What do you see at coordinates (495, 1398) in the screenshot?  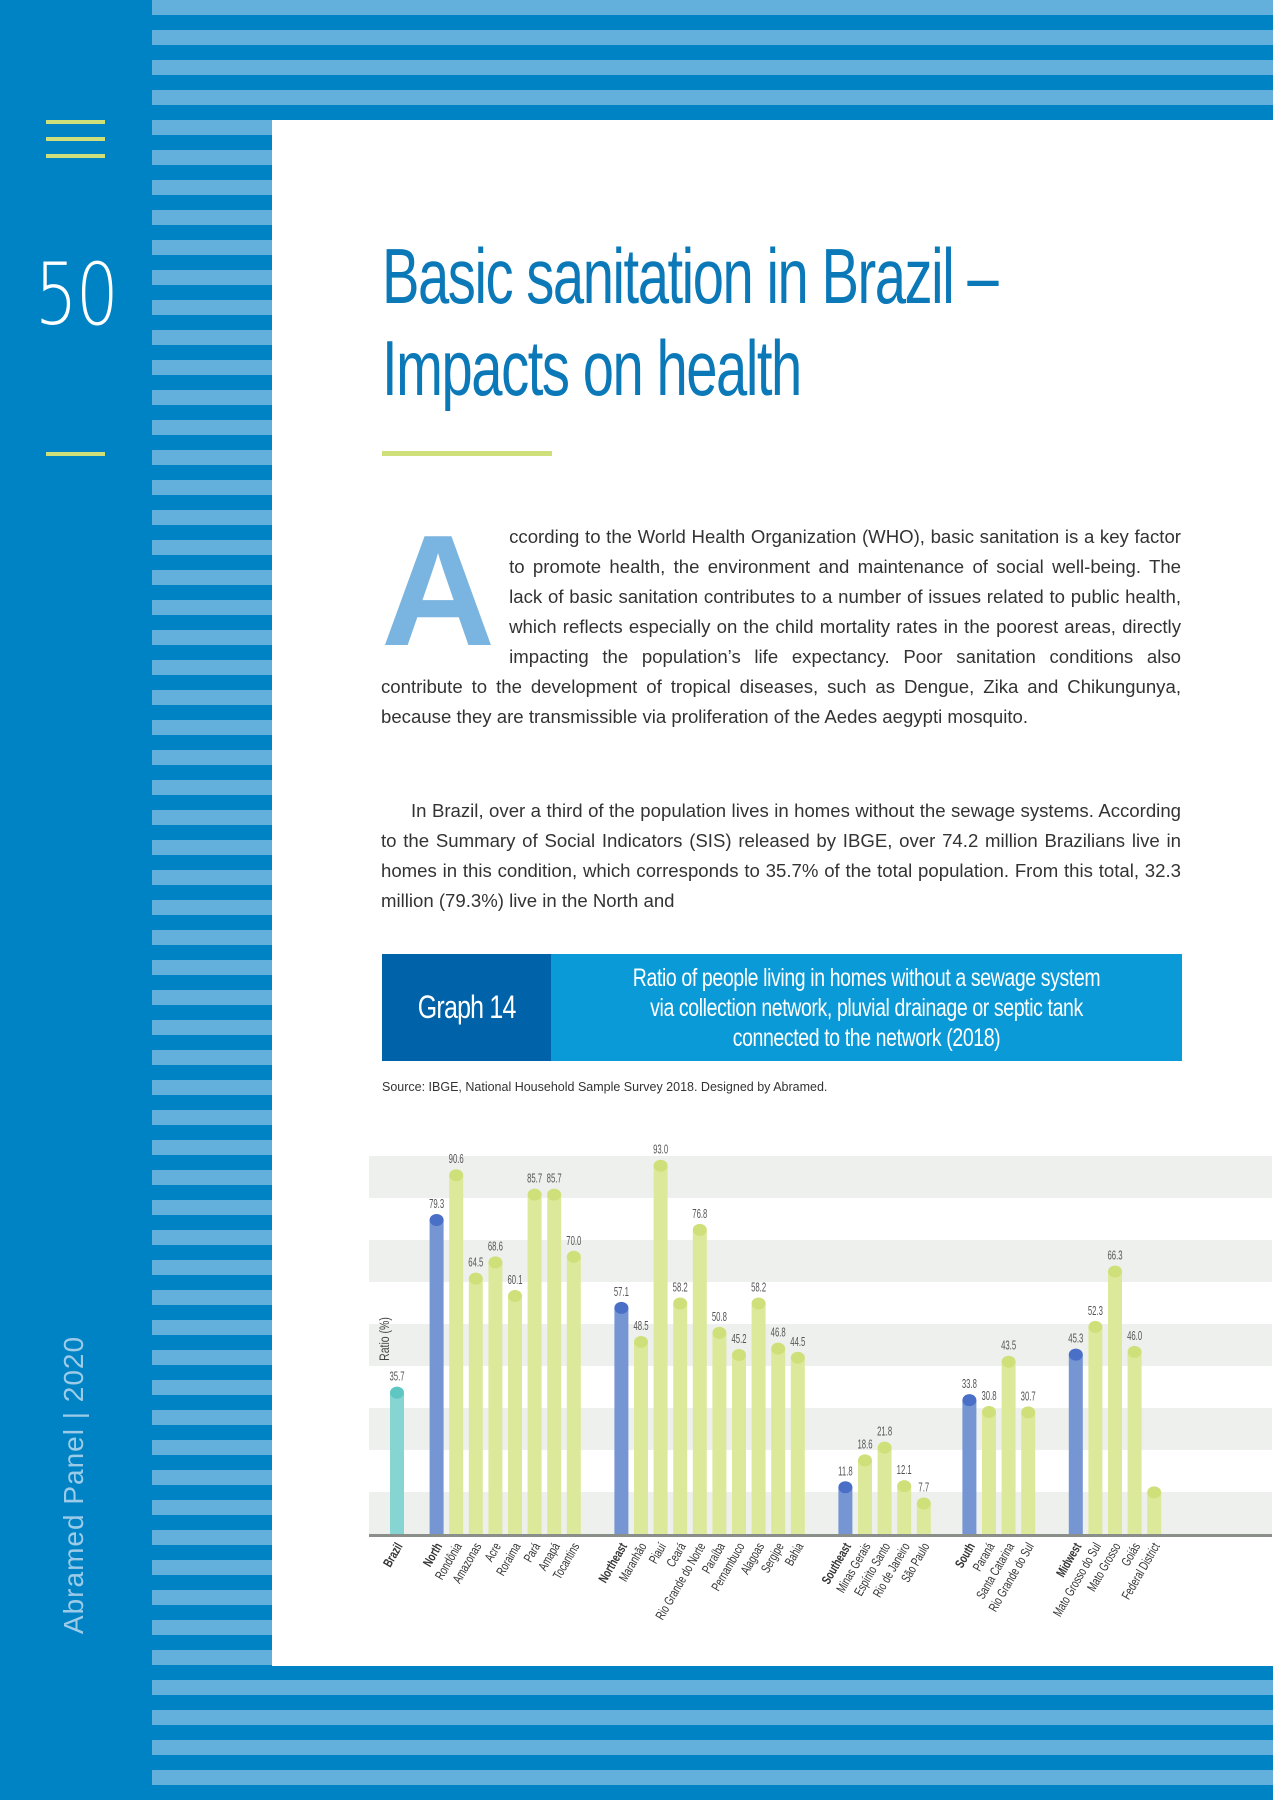 I see `bar-acre` at bounding box center [495, 1398].